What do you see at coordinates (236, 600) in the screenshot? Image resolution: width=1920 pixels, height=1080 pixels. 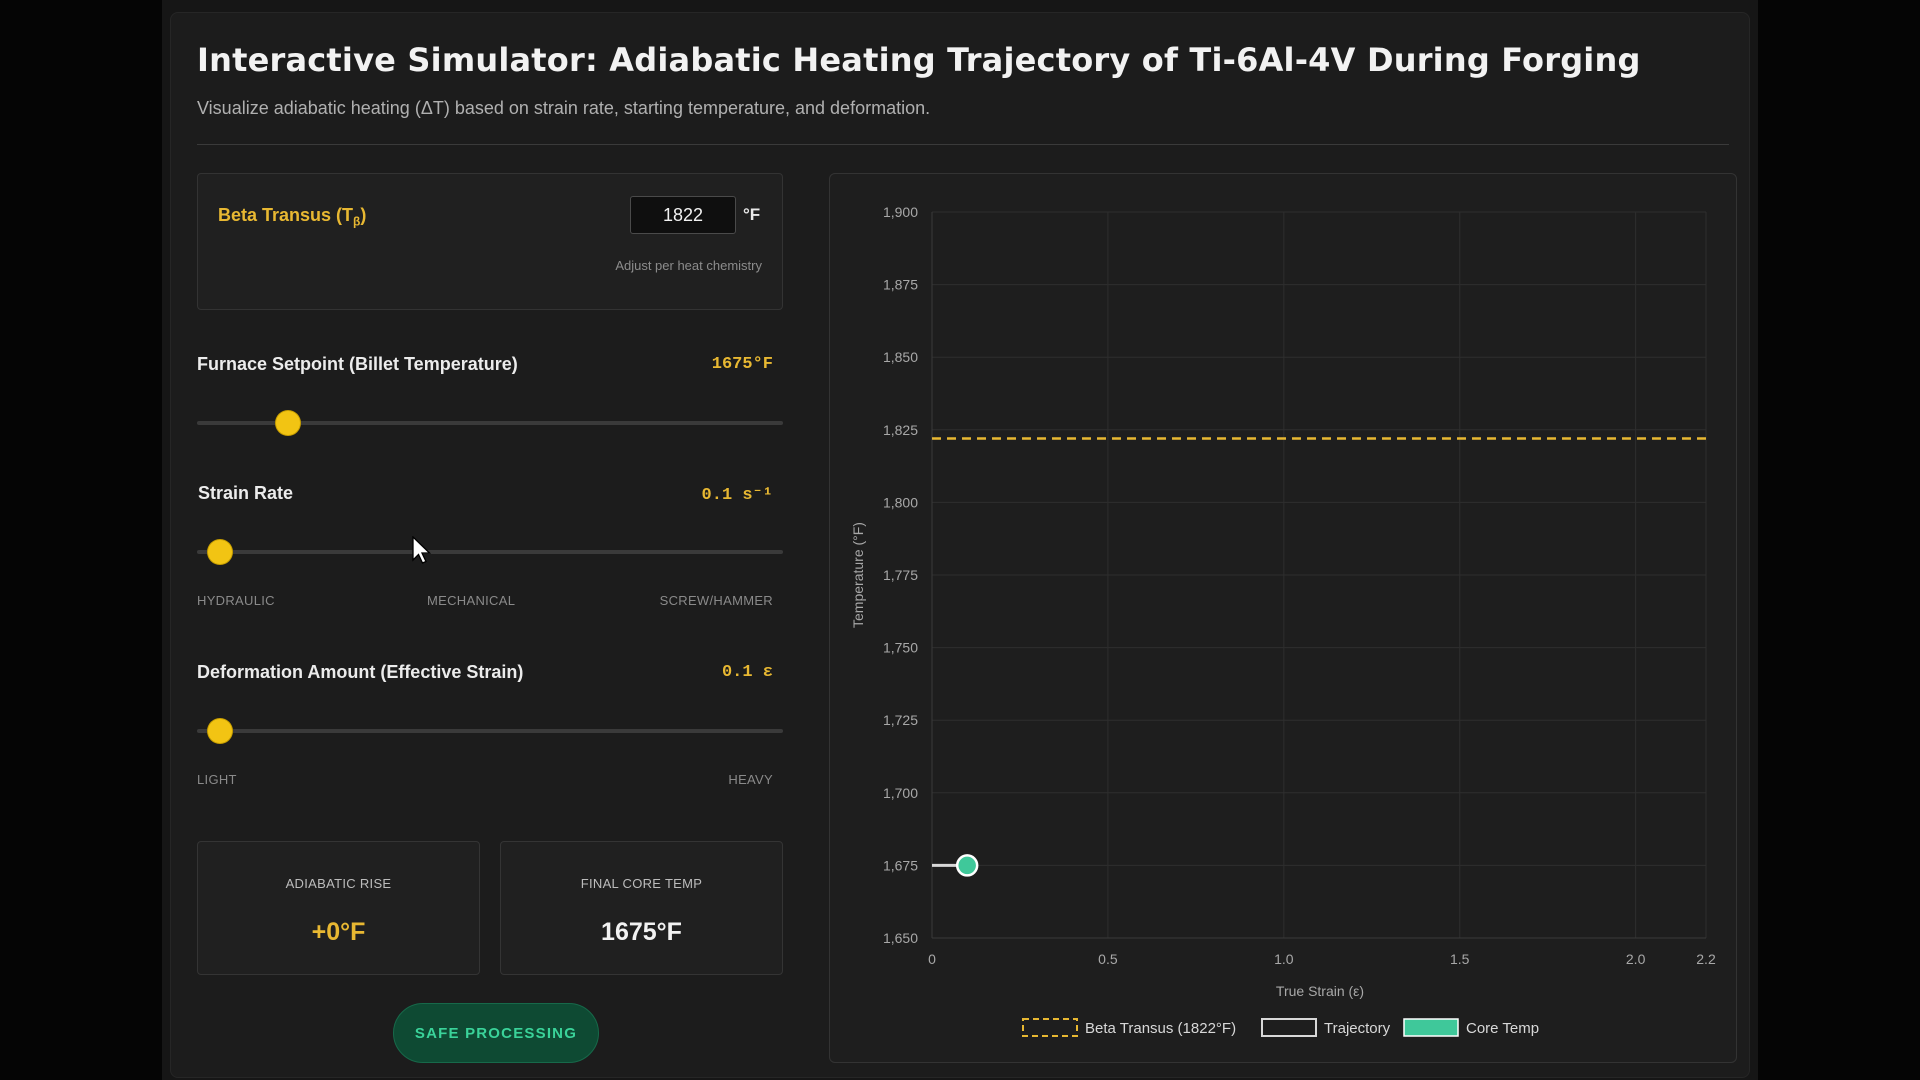 I see `strain-rate-tick-hydraulic: HYDRAULIC` at bounding box center [236, 600].